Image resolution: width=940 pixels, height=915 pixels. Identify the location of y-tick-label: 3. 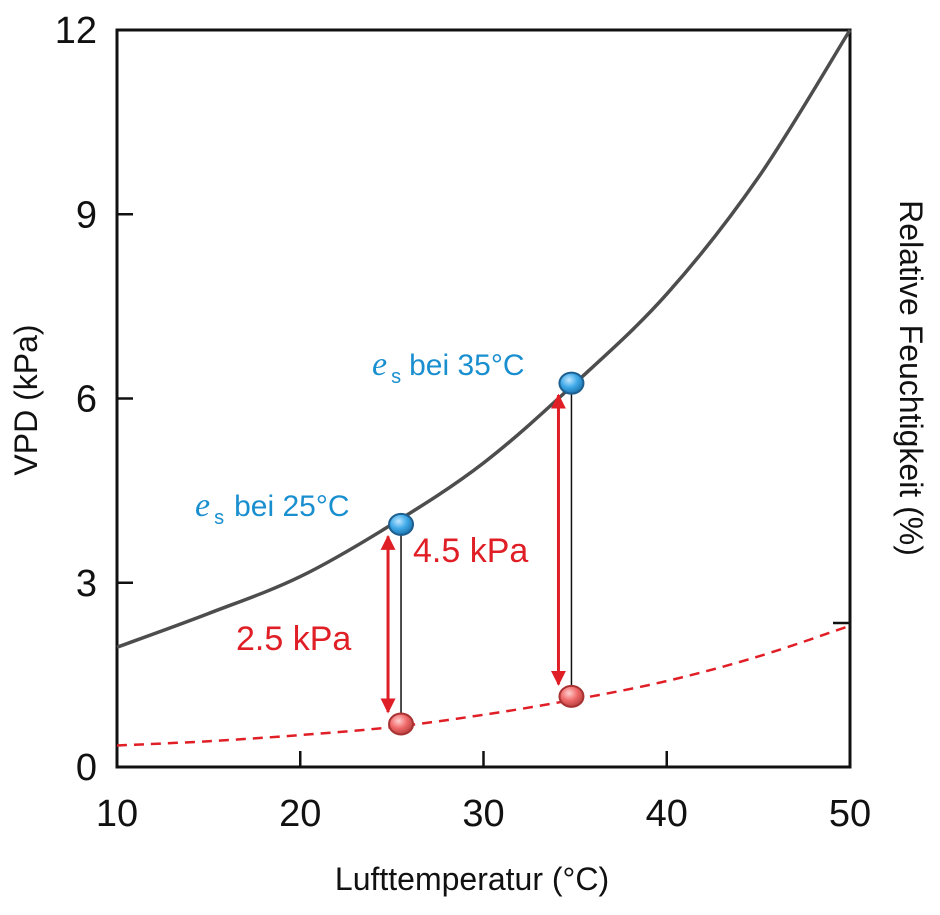
(86, 584).